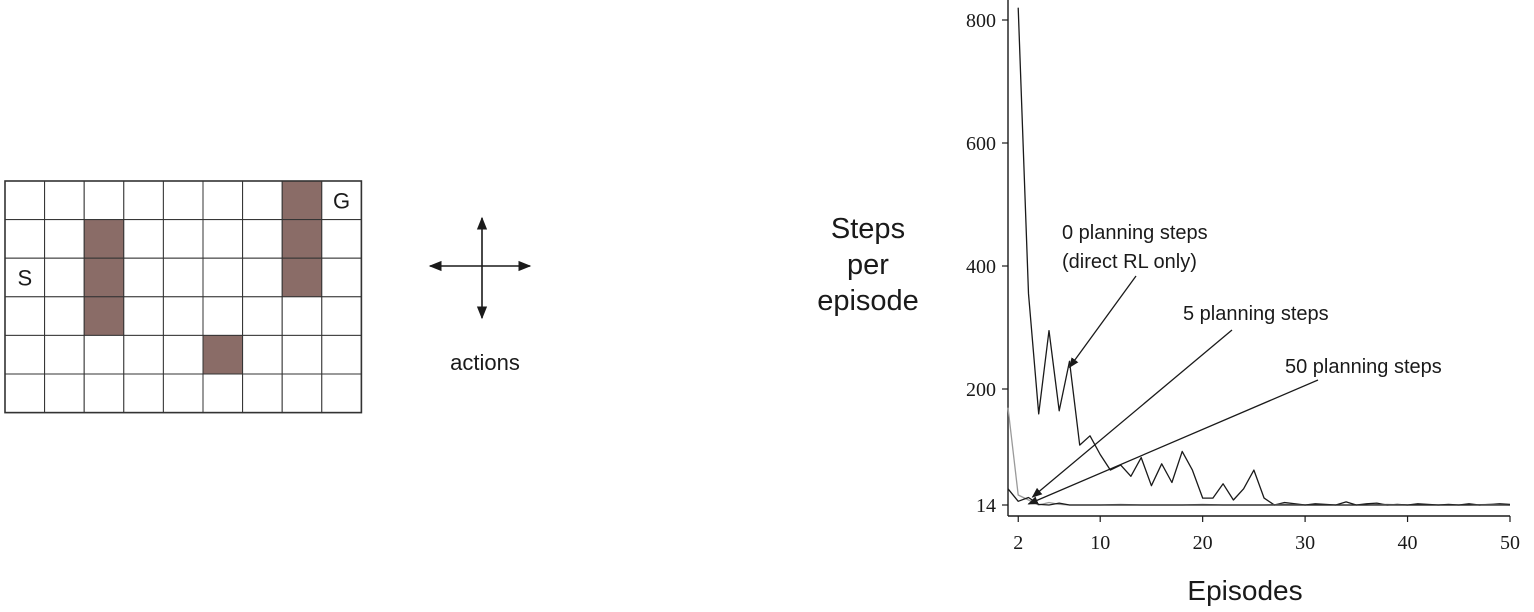  I want to click on gridworld-maze: SG, so click(183, 297).